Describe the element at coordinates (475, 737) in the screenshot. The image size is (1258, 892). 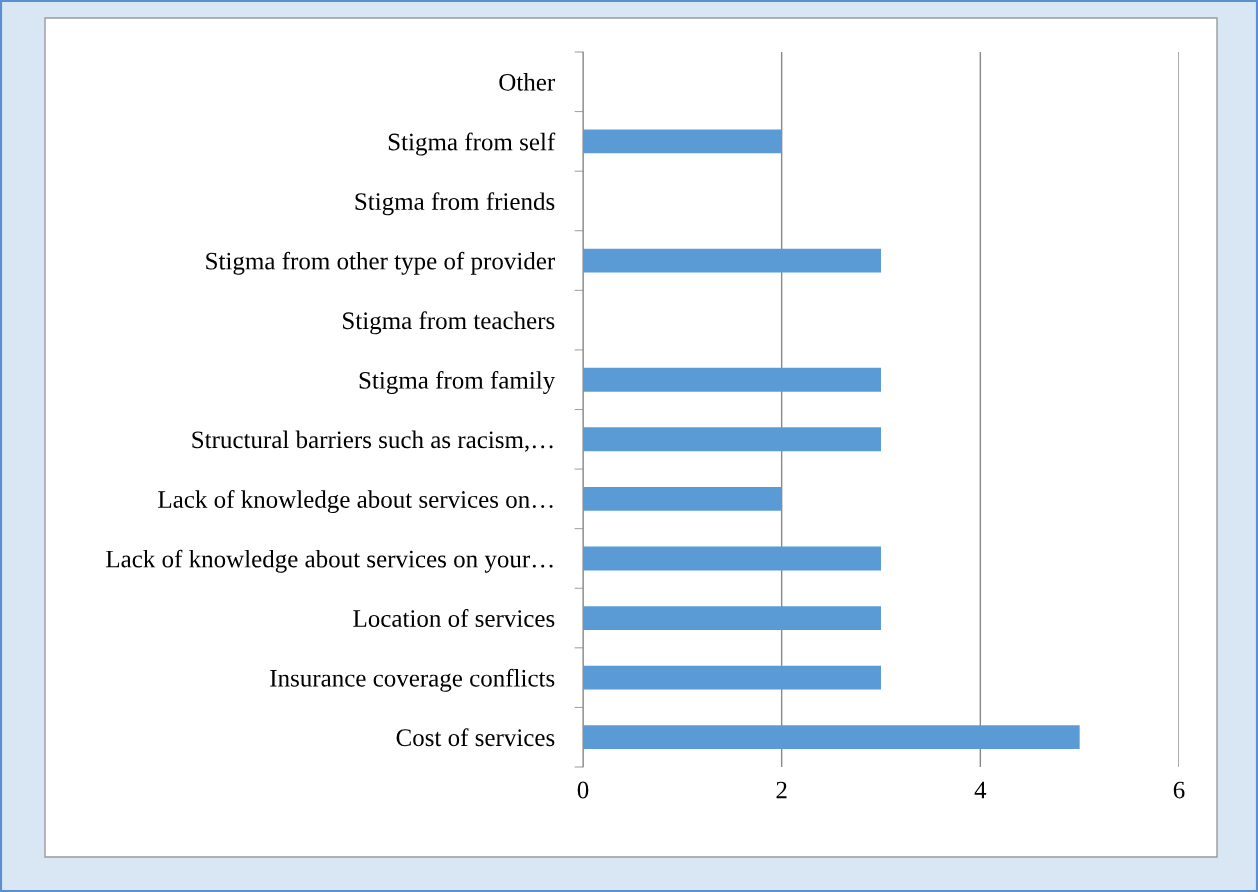
I see `y-tick-label: Cost of services` at that location.